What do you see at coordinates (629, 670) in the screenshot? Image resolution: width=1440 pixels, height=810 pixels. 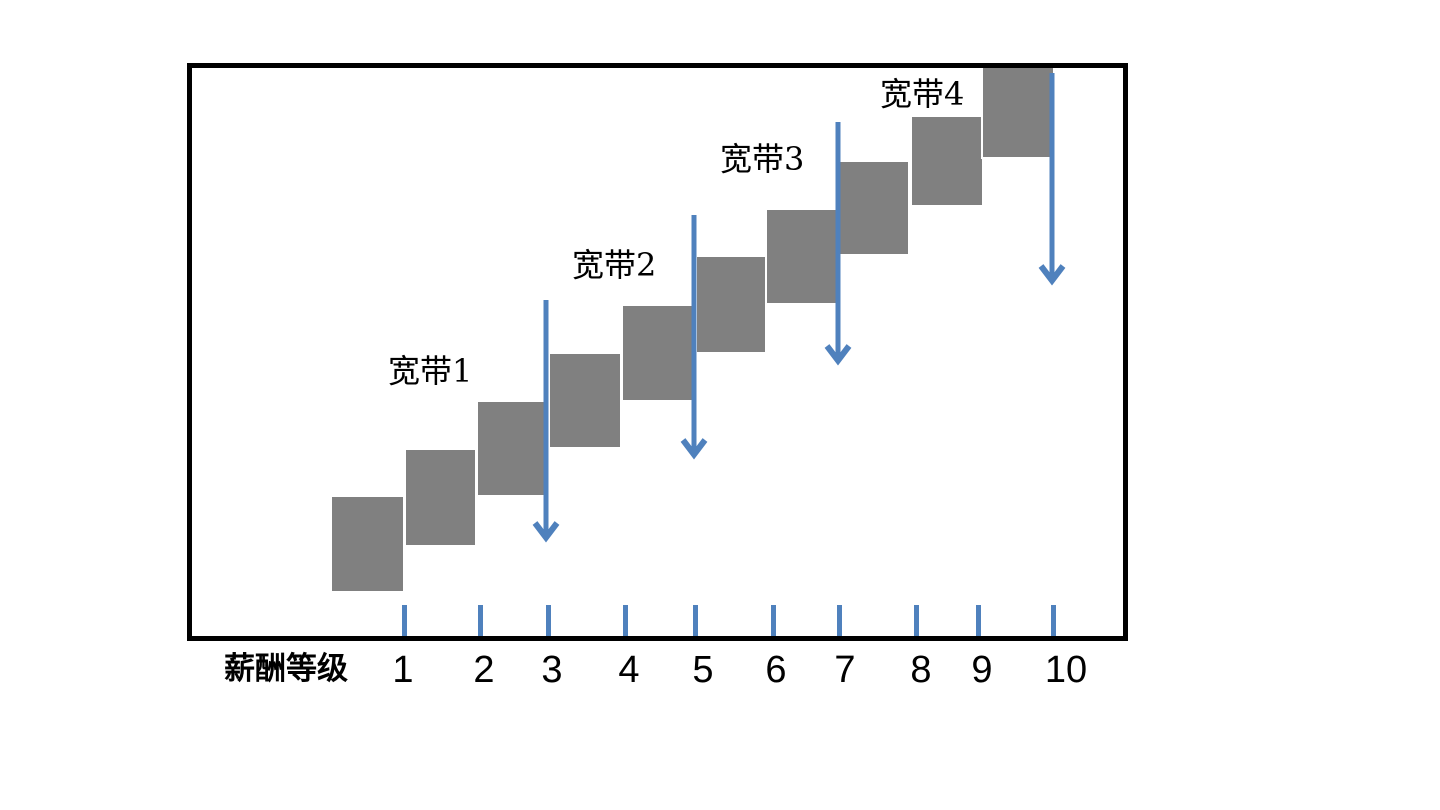 I see `x-axis-label-4: 4` at bounding box center [629, 670].